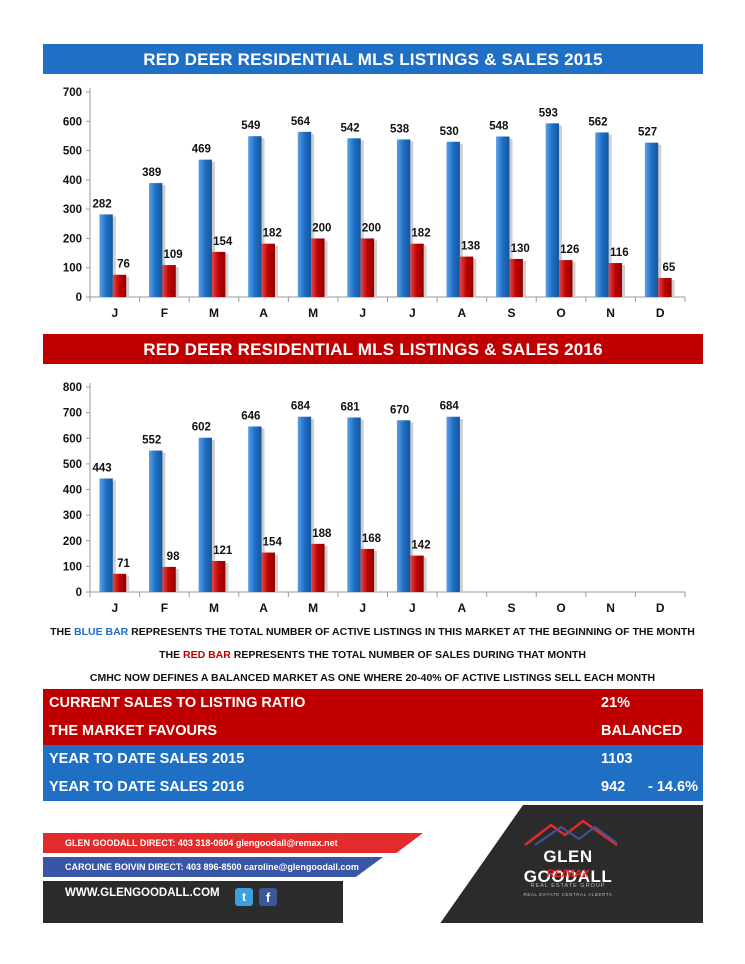 Image resolution: width=745 pixels, height=964 pixels. Describe the element at coordinates (471, 247) in the screenshot. I see `data-label: 138` at that location.